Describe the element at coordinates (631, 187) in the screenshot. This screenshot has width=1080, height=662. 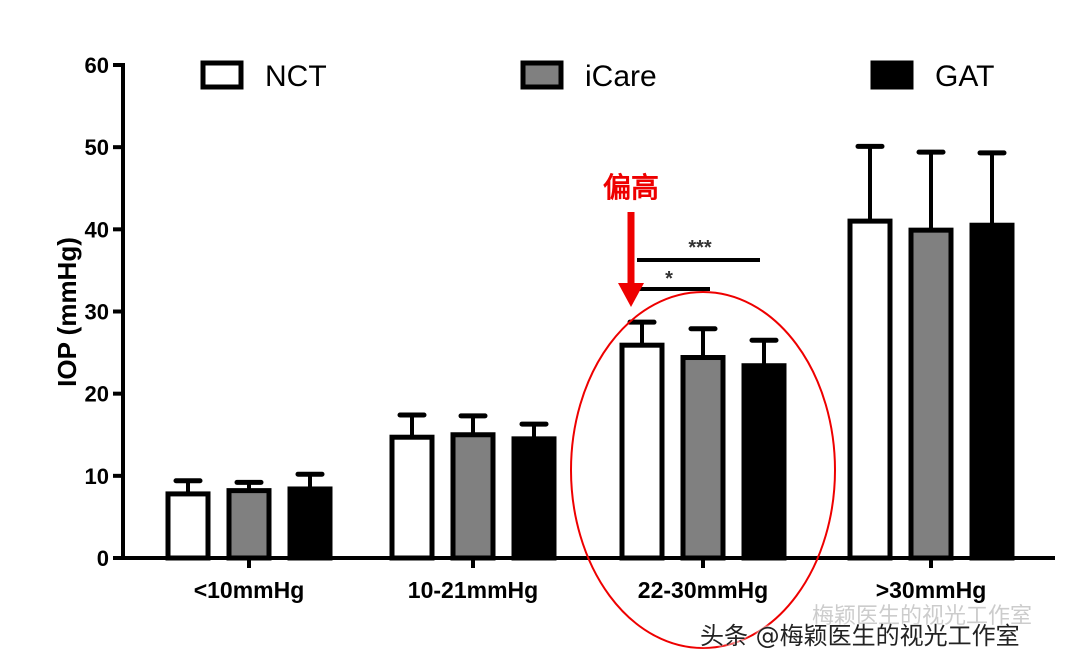
I see `annotation-label: 偏高` at that location.